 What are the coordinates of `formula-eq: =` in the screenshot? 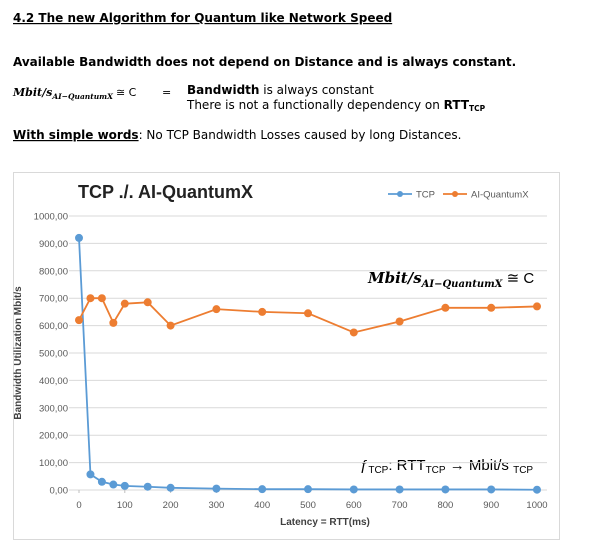 It's located at (166, 92).